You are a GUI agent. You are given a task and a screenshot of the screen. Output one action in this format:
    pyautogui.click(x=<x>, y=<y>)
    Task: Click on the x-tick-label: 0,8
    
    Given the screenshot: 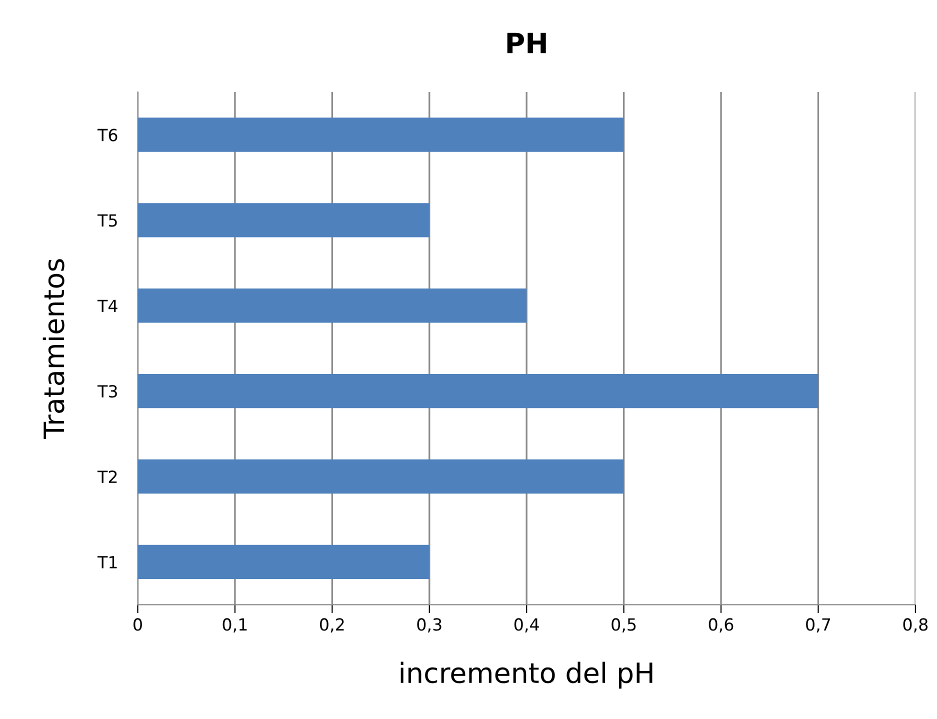 What is the action you would take?
    pyautogui.click(x=915, y=625)
    